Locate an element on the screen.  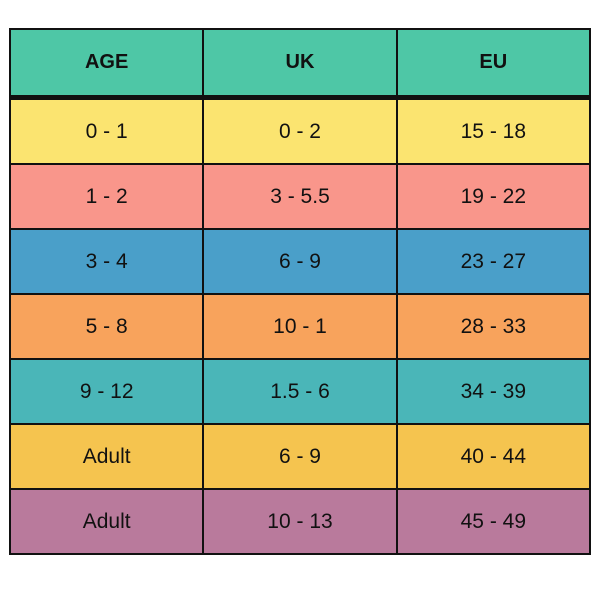
cell-eu: 45 - 49 is located at coordinates (493, 521).